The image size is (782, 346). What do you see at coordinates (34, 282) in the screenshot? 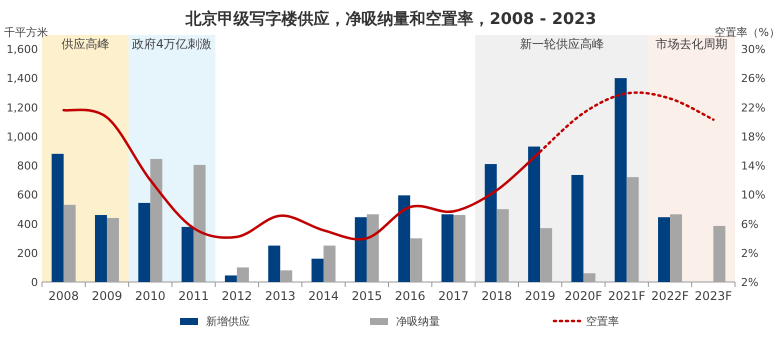
I see `y-tick-label: 0` at bounding box center [34, 282].